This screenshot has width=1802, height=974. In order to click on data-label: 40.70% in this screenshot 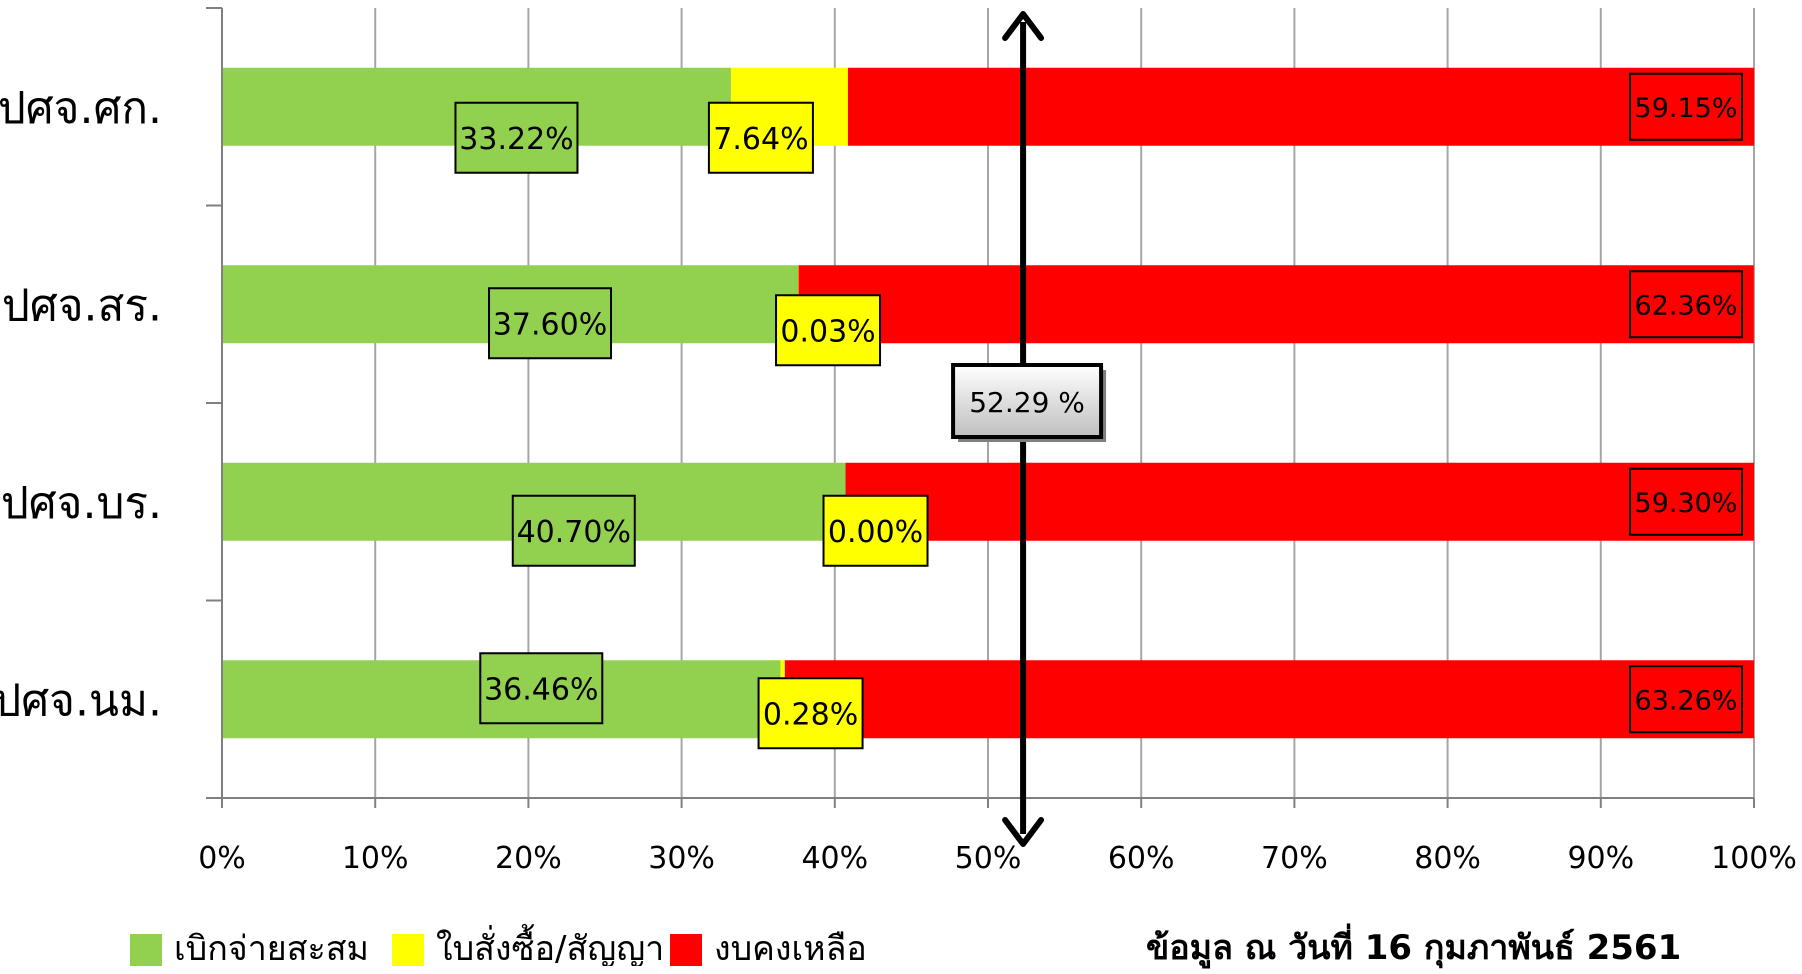, I will do `click(574, 532)`.